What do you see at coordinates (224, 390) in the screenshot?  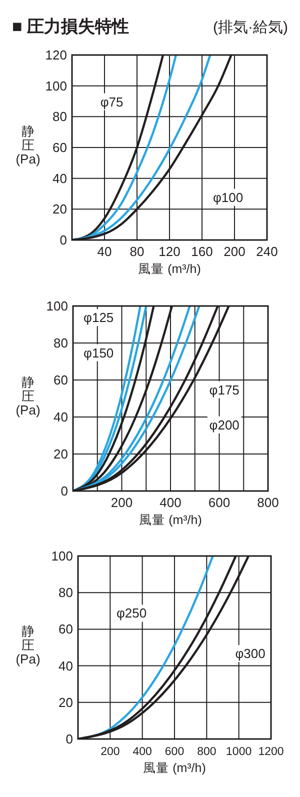 I see `annotation: φ175` at bounding box center [224, 390].